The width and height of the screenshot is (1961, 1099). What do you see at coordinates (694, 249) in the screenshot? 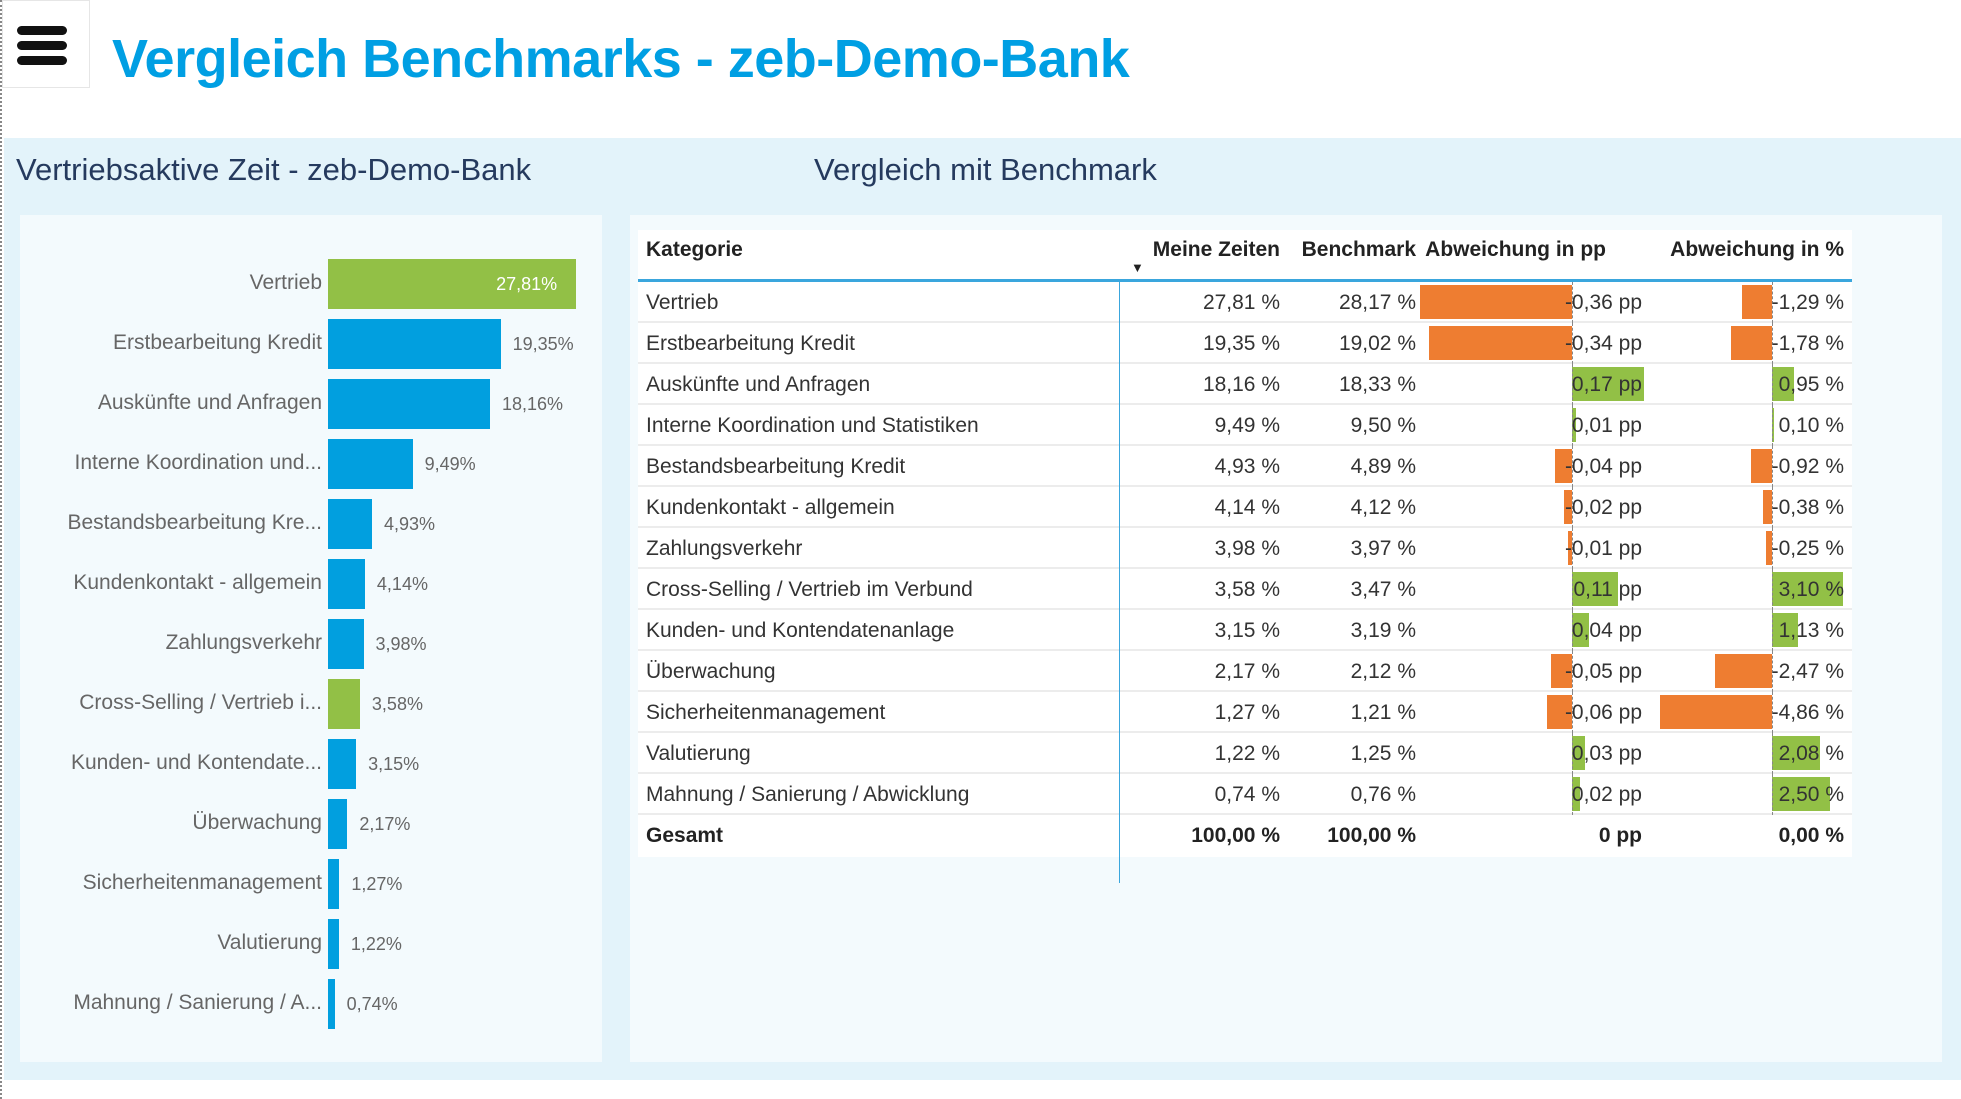
I see `header-kategorie: Kategorie` at bounding box center [694, 249].